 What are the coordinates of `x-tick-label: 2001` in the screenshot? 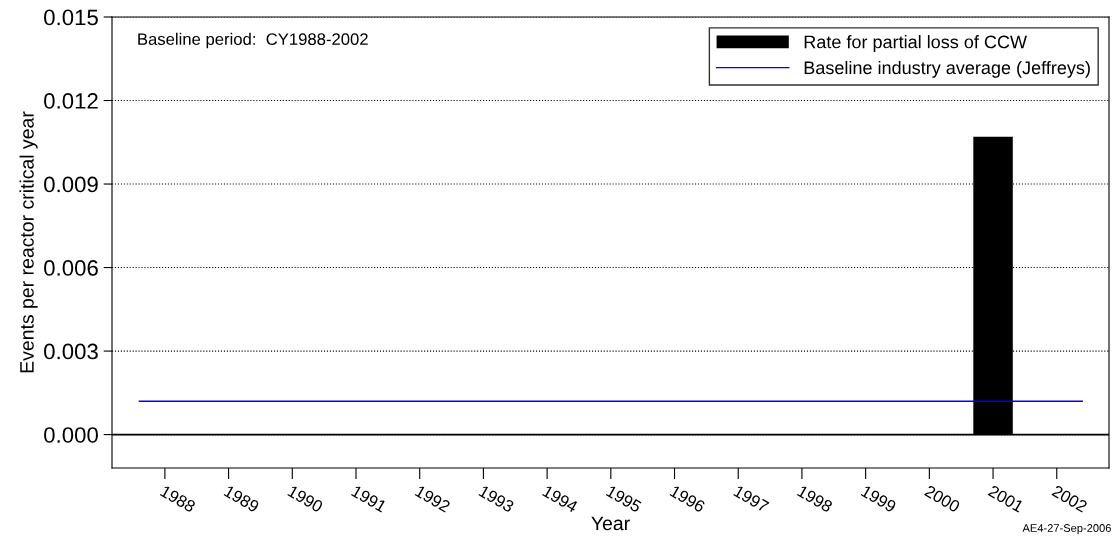 It's located at (1006, 498).